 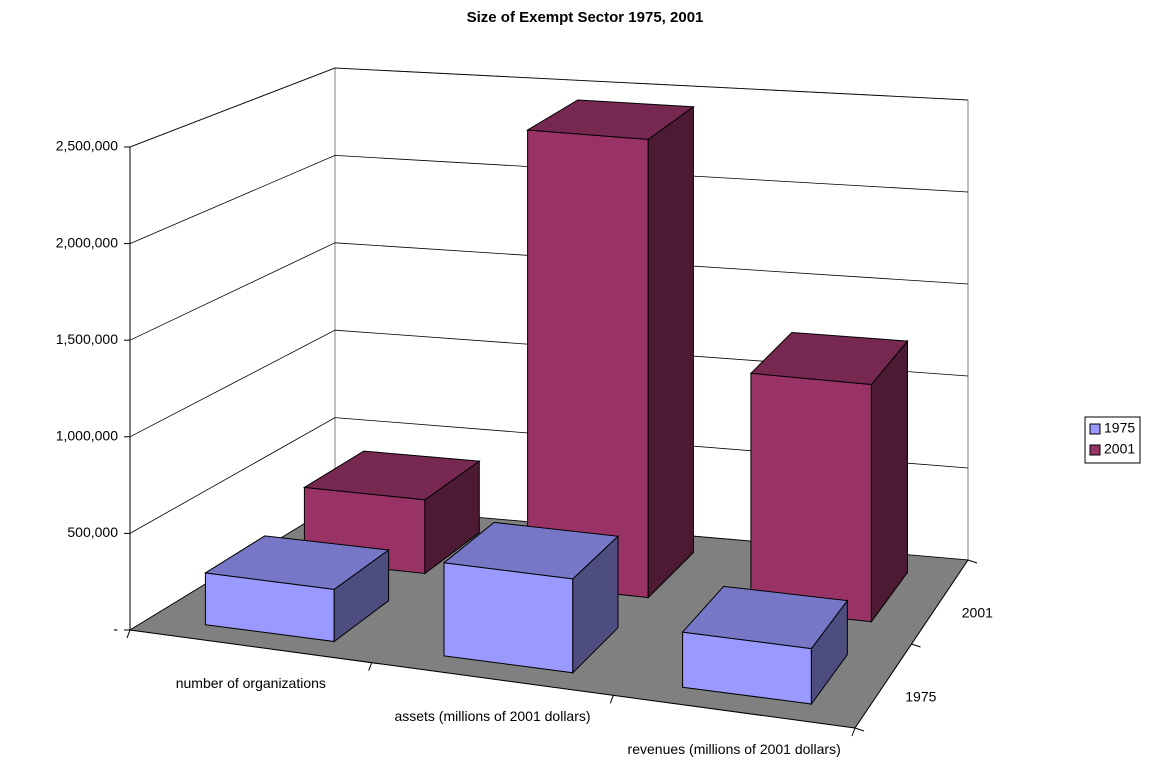 What do you see at coordinates (92, 532) in the screenshot?
I see `y-tick-label: 500,000` at bounding box center [92, 532].